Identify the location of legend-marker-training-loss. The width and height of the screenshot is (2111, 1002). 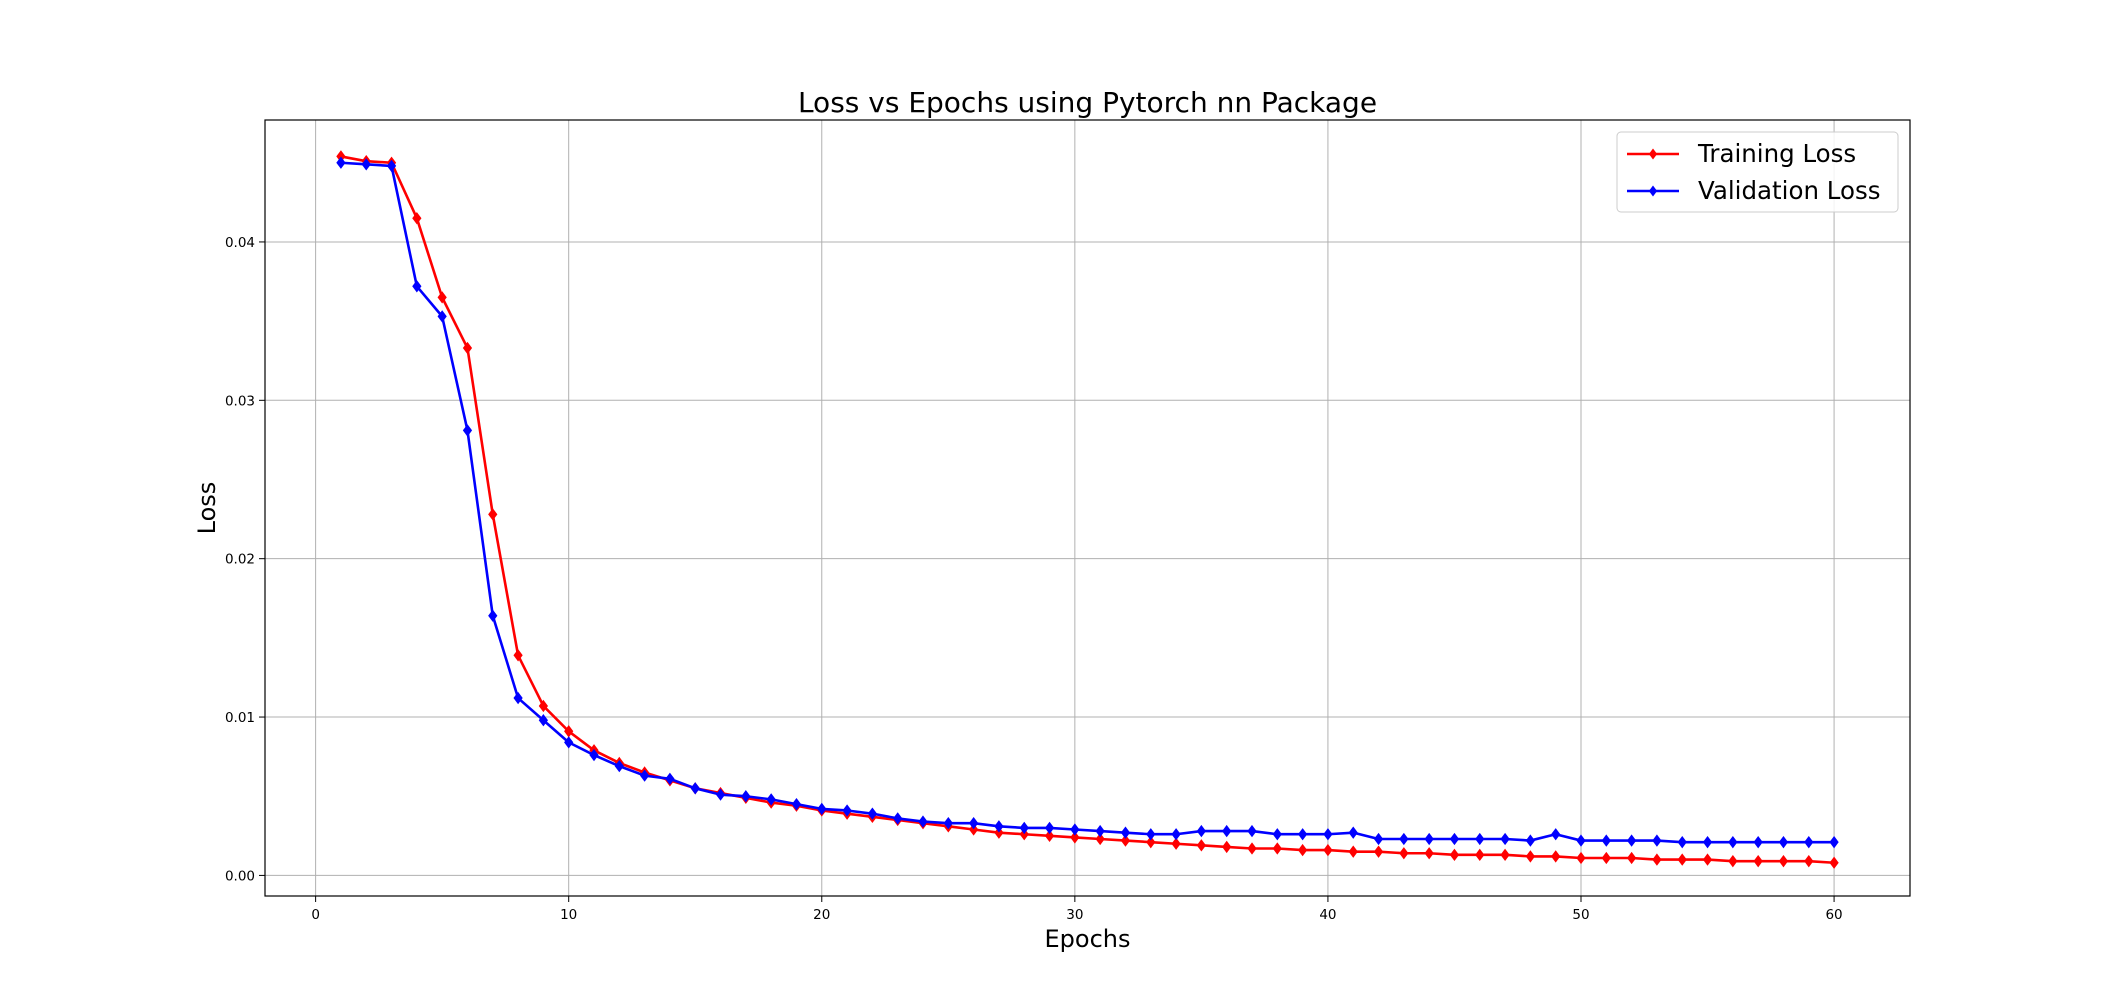
(1653, 154).